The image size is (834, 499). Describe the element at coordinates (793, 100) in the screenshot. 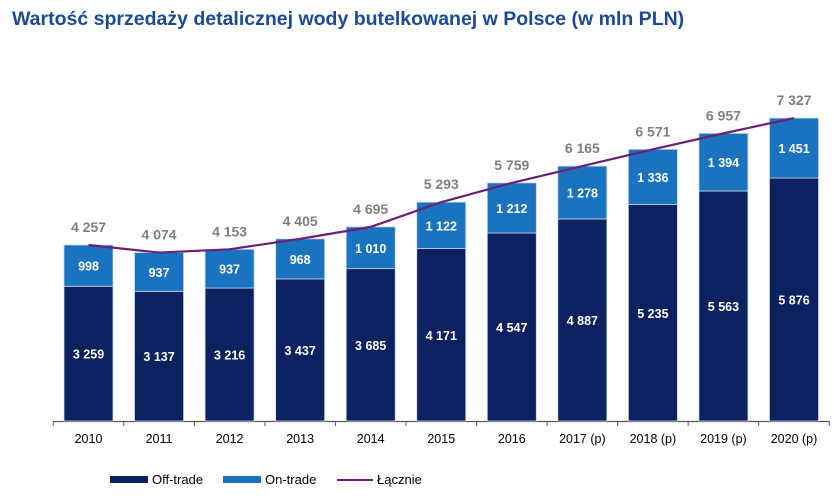

I see `data-label-total: 7 327` at that location.